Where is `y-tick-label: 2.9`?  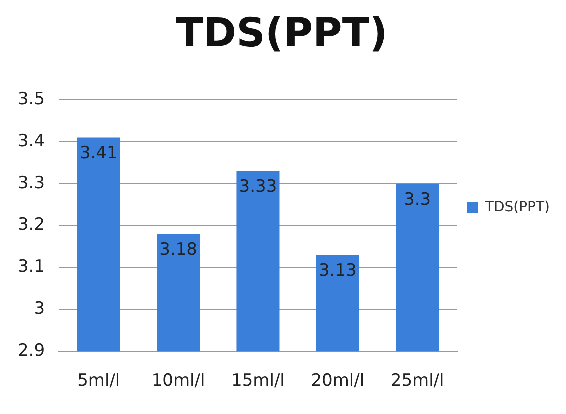 y-tick-label: 2.9 is located at coordinates (32, 351).